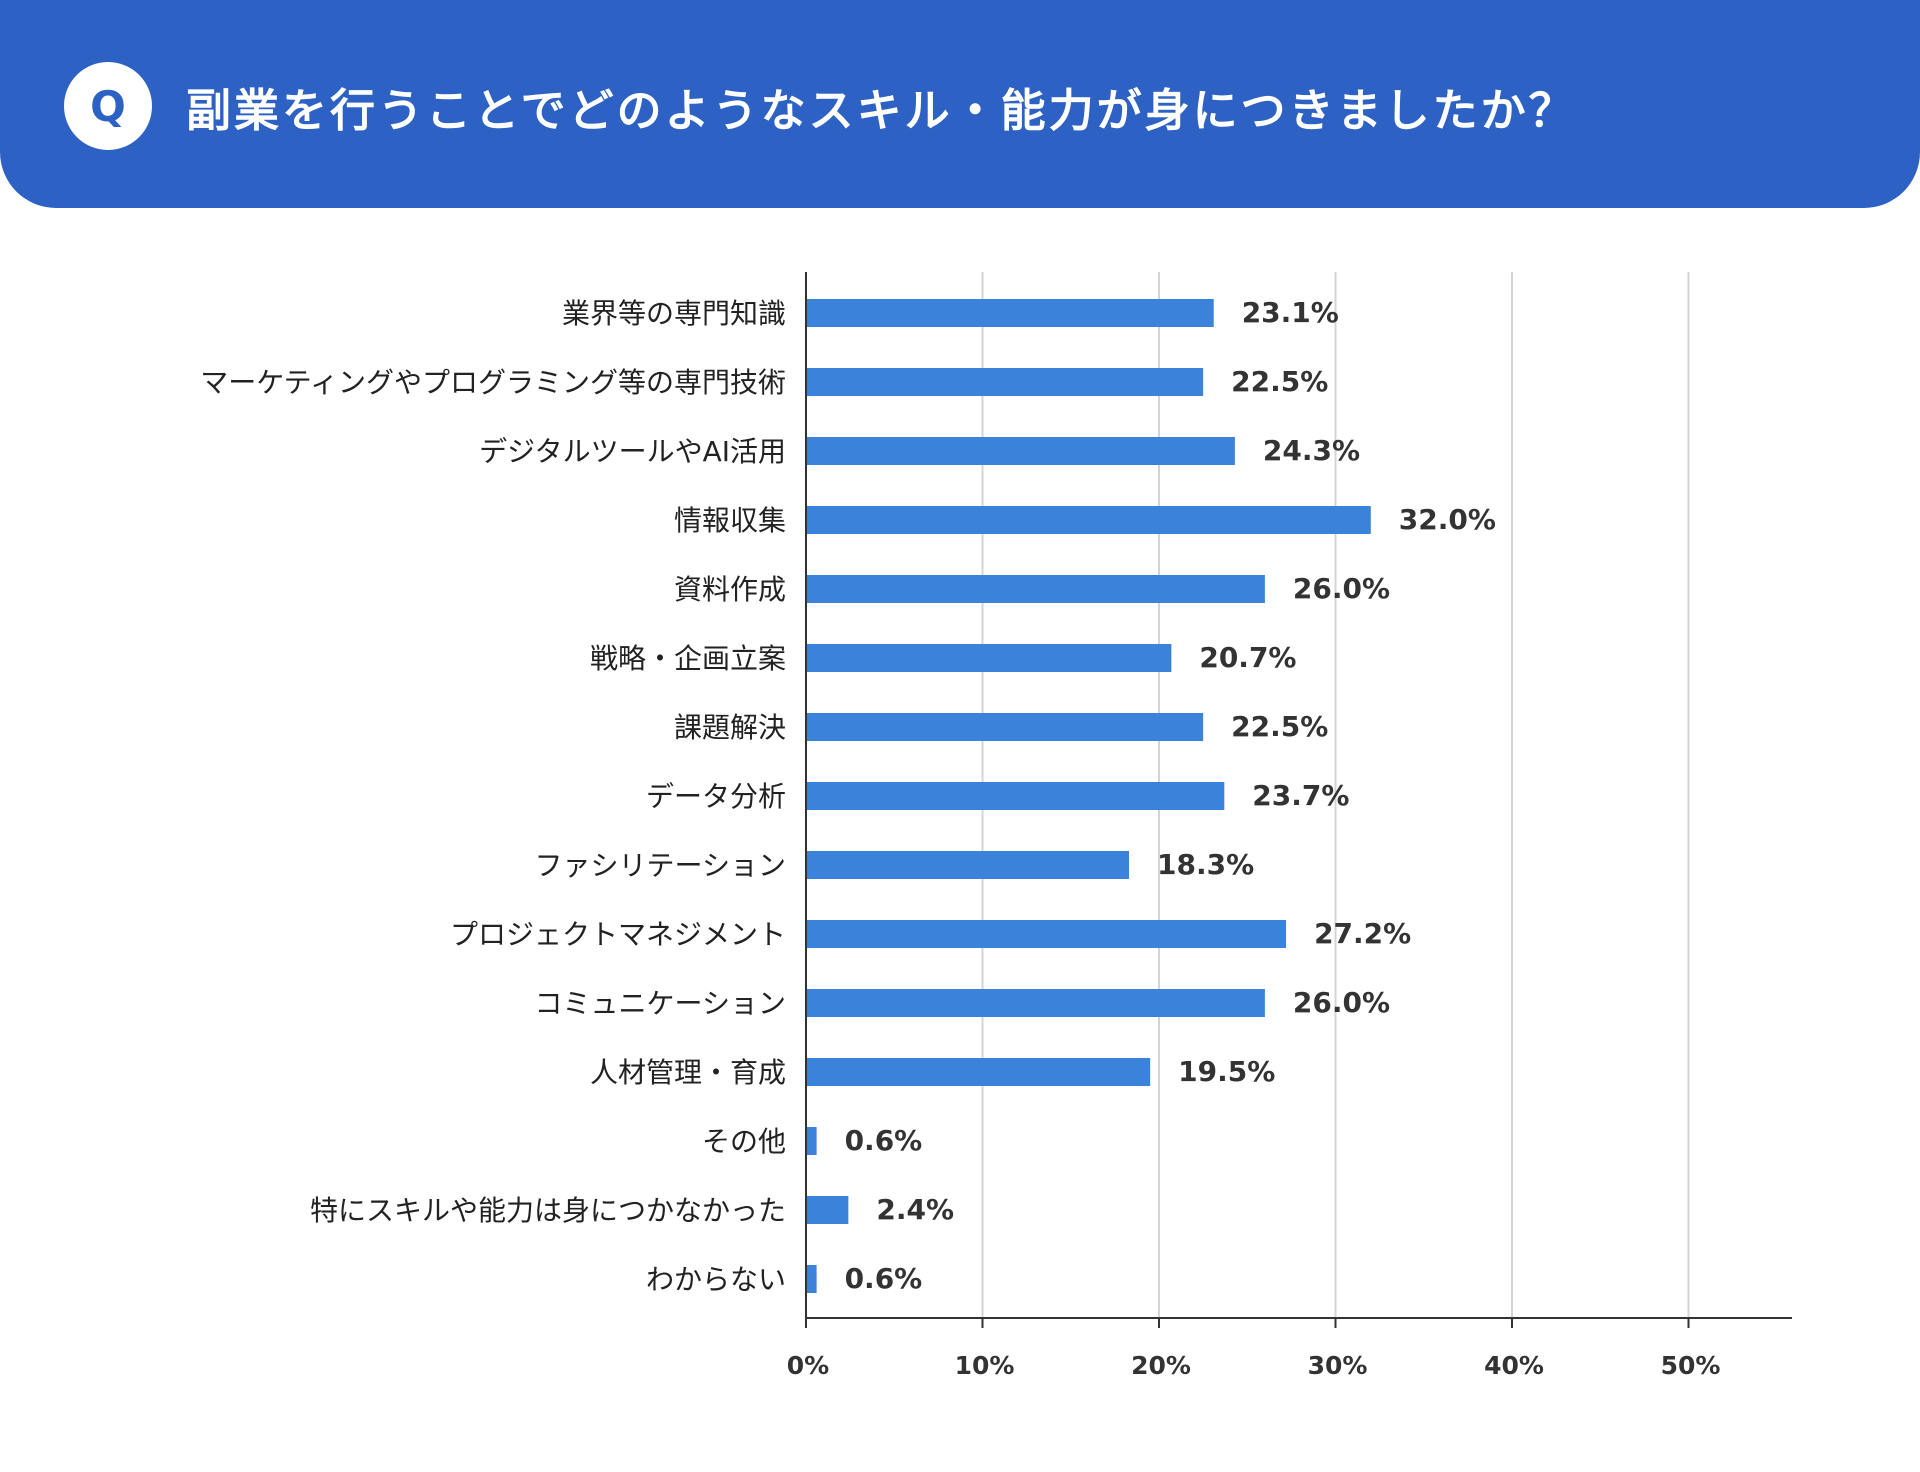 Image resolution: width=1920 pixels, height=1472 pixels. What do you see at coordinates (884, 1140) in the screenshot?
I see `value-label-12: 0.6%` at bounding box center [884, 1140].